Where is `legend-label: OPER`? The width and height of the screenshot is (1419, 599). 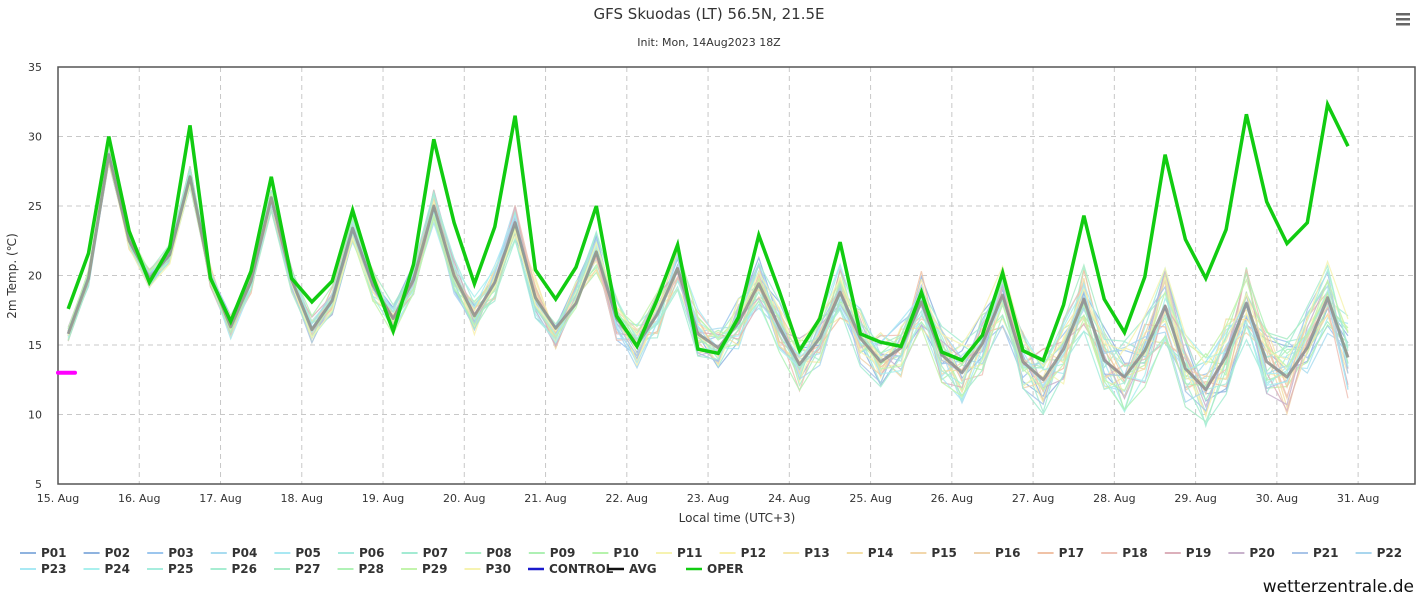
legend-label: OPER is located at coordinates (725, 569).